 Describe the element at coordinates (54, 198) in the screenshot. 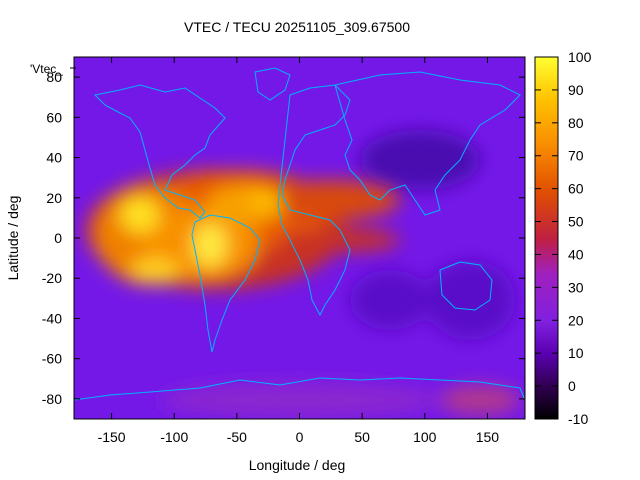

I see `y-tick-label: 20` at that location.